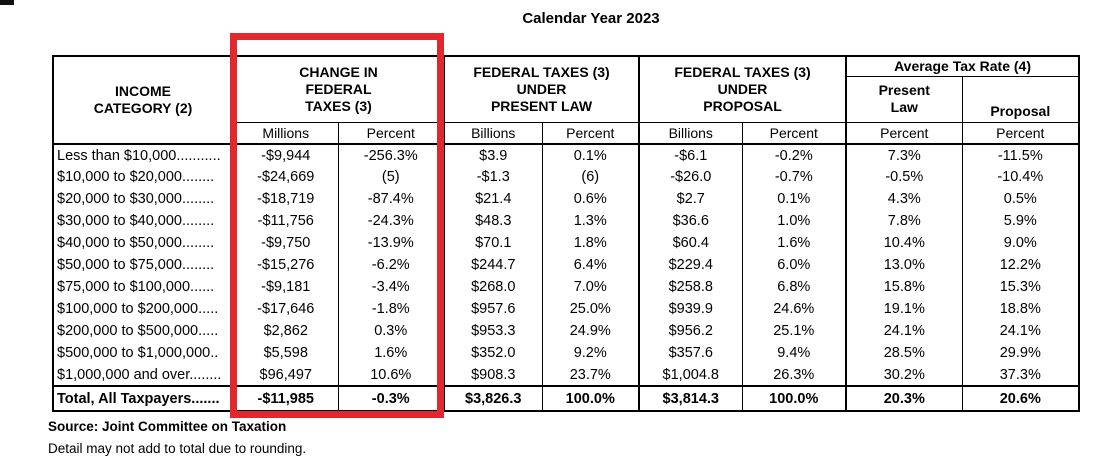  Describe the element at coordinates (794, 375) in the screenshot. I see `proposal-percent-cell: 26.3%` at that location.